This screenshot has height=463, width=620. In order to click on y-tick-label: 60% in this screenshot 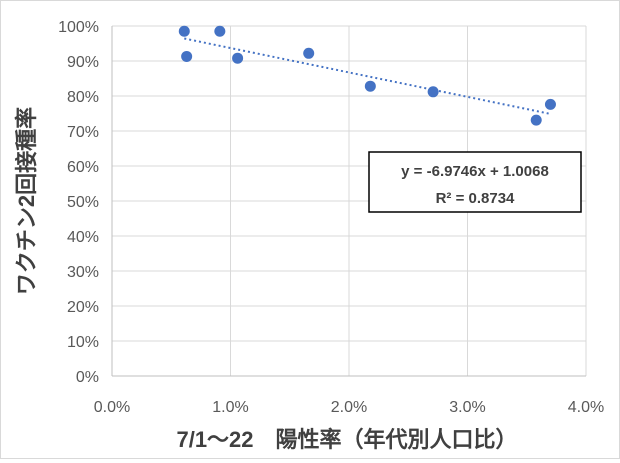, I will do `click(83, 167)`.